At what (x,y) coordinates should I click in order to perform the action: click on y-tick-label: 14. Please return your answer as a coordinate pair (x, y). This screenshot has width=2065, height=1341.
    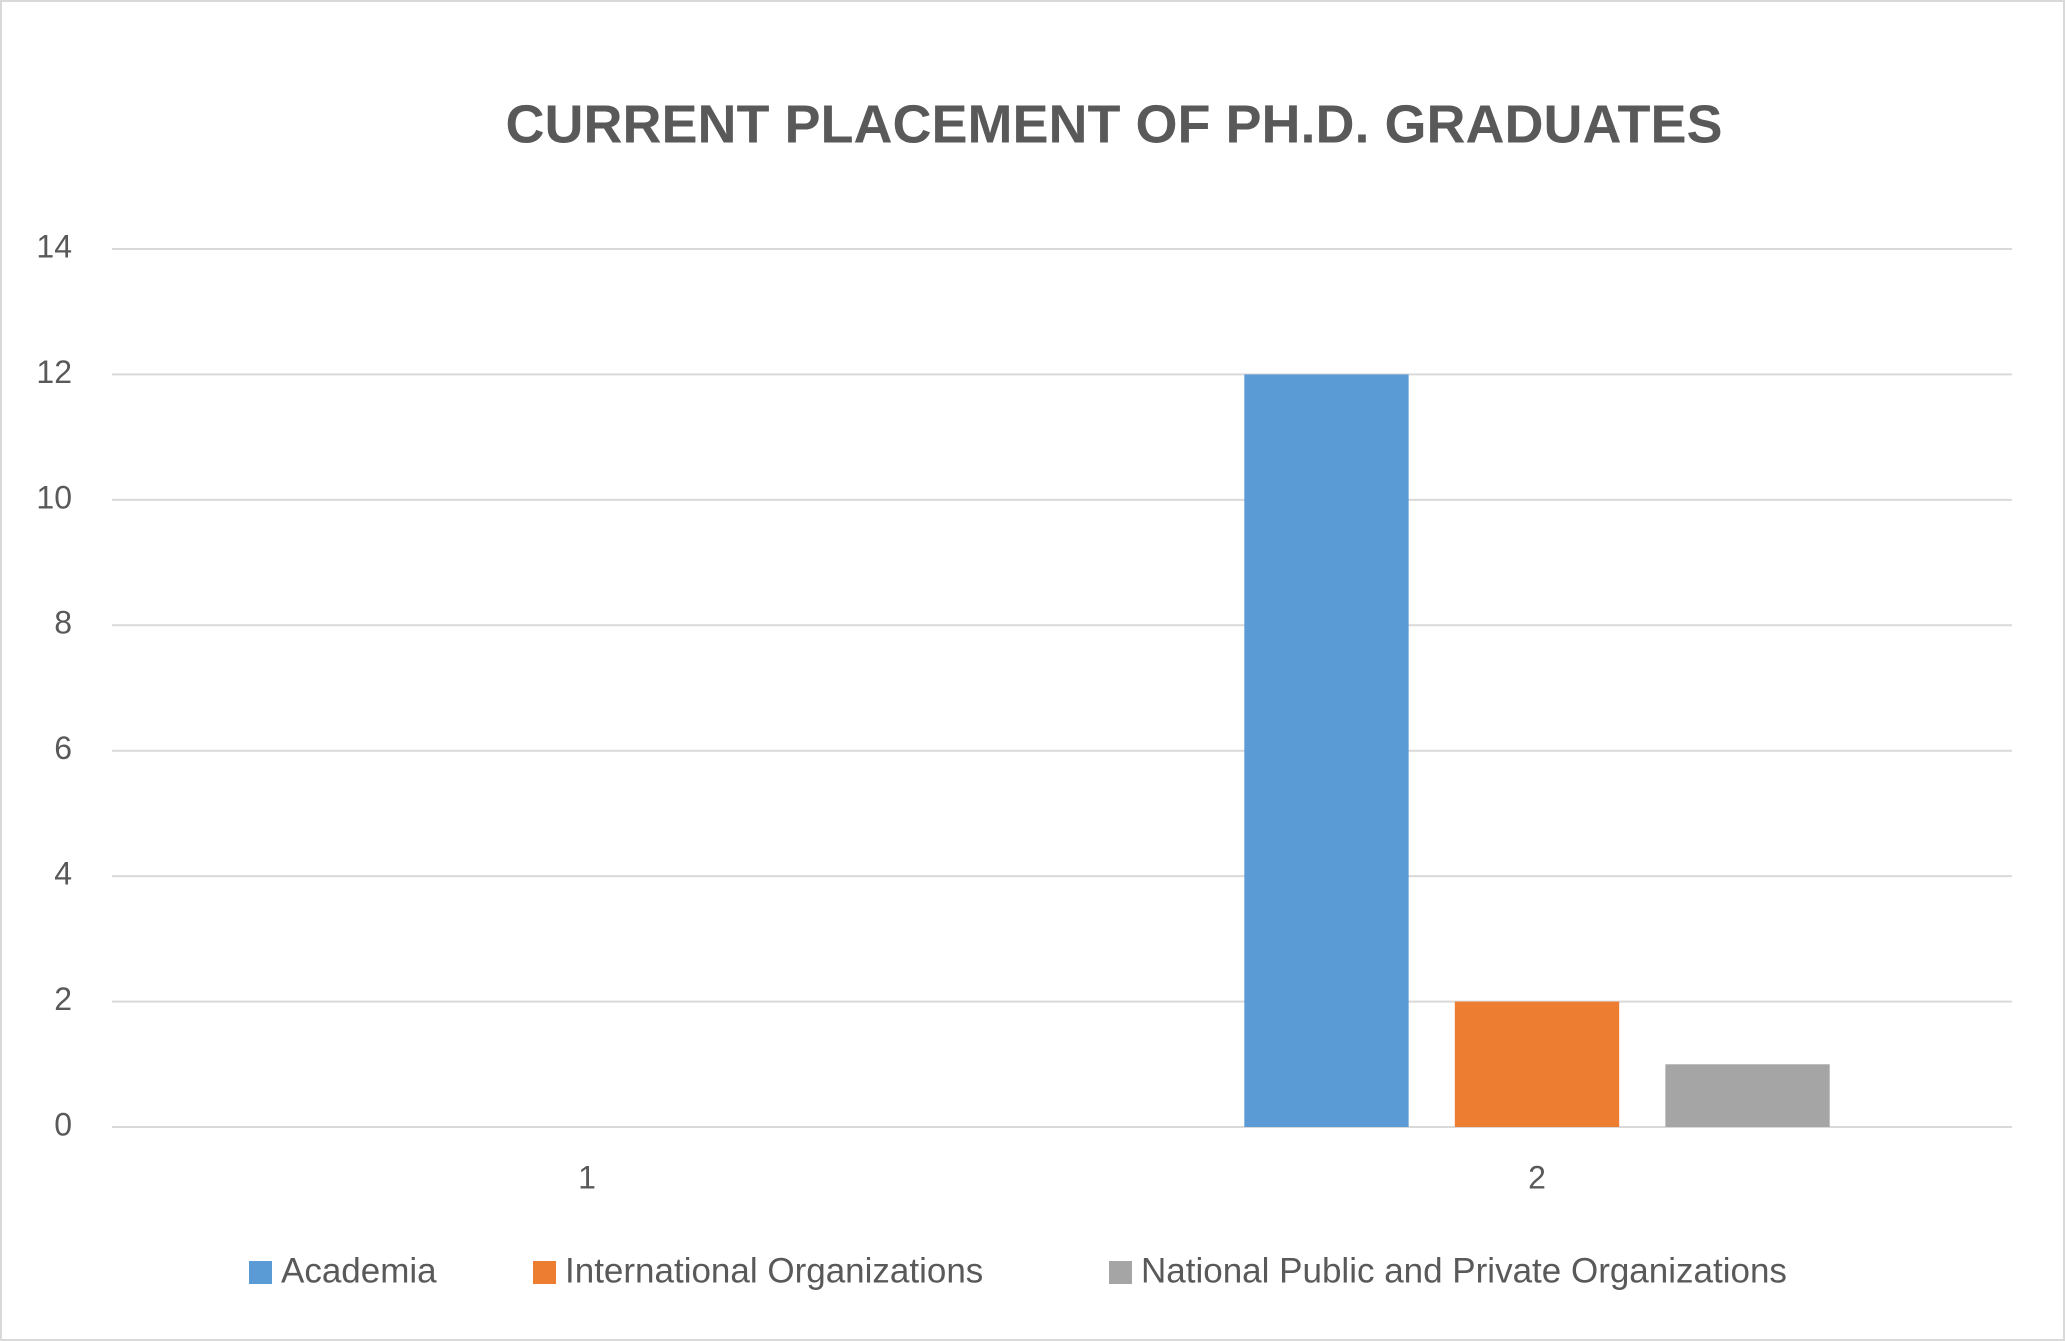
    Looking at the image, I should click on (54, 246).